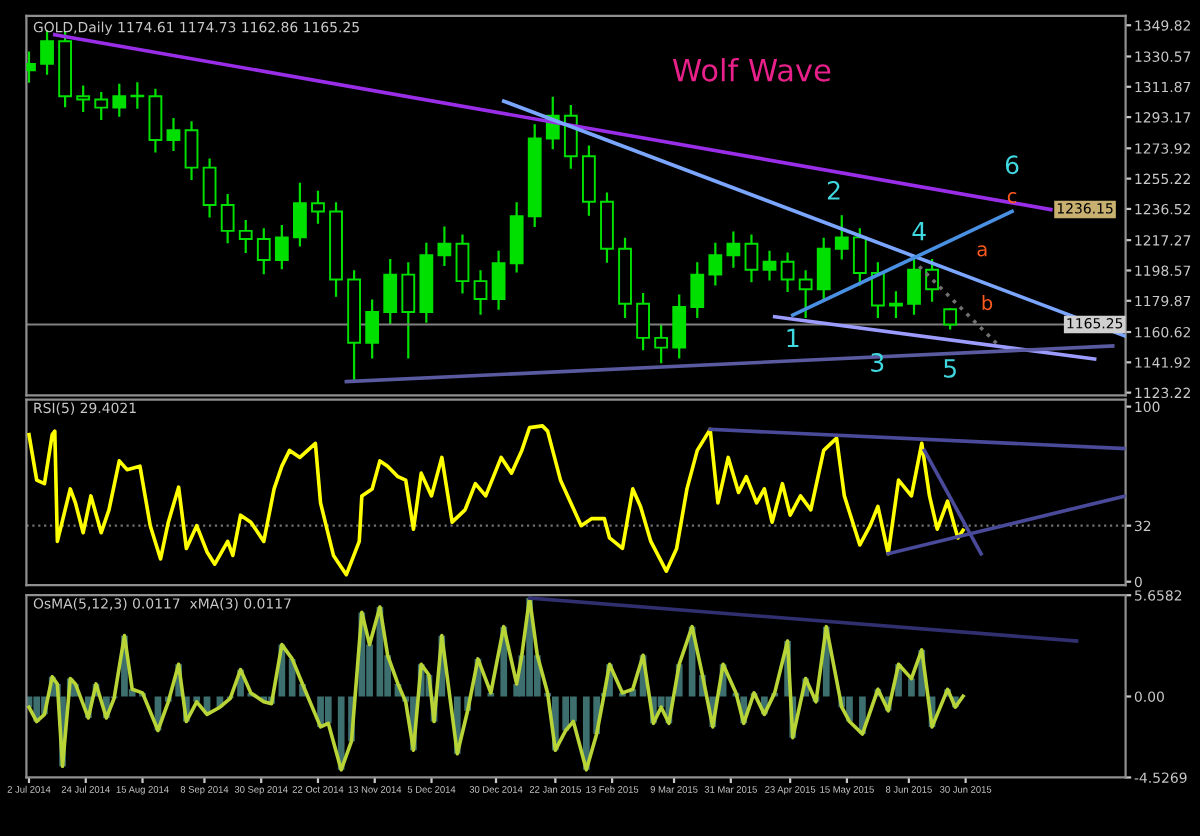  What do you see at coordinates (987, 303) in the screenshot?
I see `annotation: b` at bounding box center [987, 303].